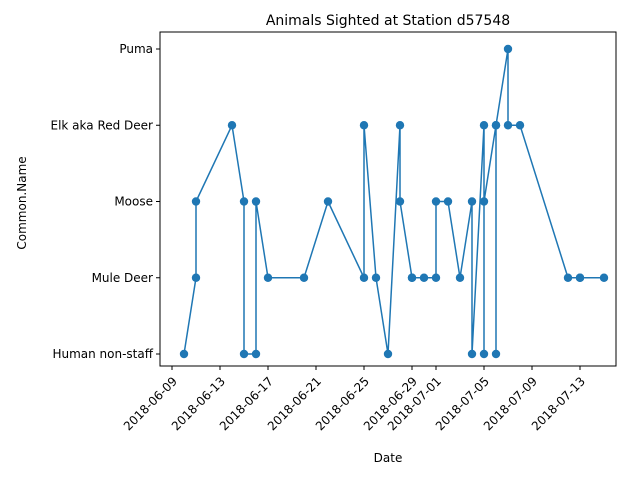 The height and width of the screenshot is (480, 640). What do you see at coordinates (102, 125) in the screenshot?
I see `y-tick-label: Elk aka Red Deer` at bounding box center [102, 125].